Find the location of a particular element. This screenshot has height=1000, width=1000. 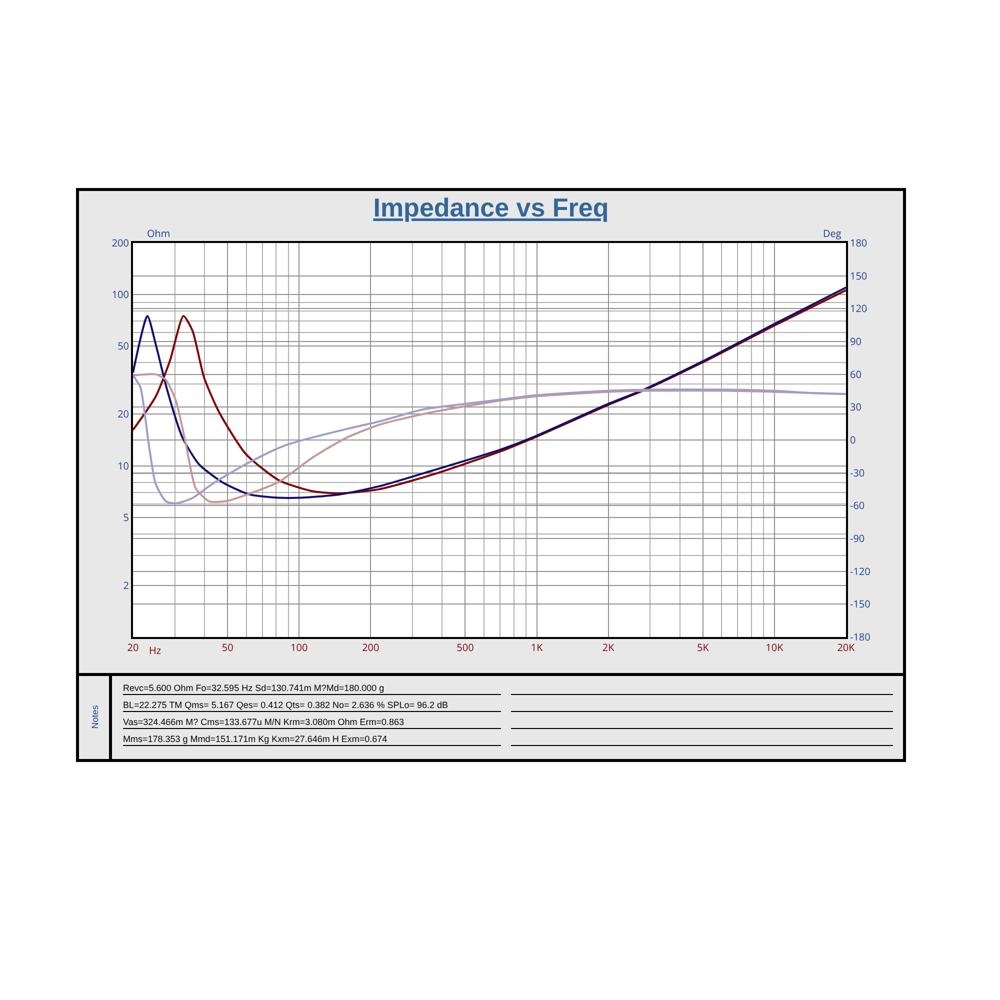

x-tick-label: 10K is located at coordinates (775, 647).